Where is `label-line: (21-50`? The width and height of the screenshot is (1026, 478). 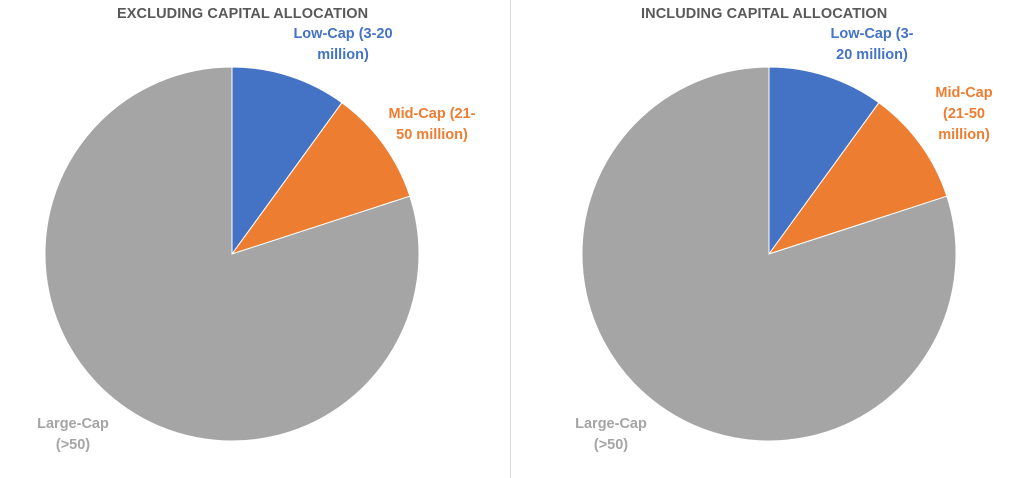 label-line: (21-50 is located at coordinates (964, 114).